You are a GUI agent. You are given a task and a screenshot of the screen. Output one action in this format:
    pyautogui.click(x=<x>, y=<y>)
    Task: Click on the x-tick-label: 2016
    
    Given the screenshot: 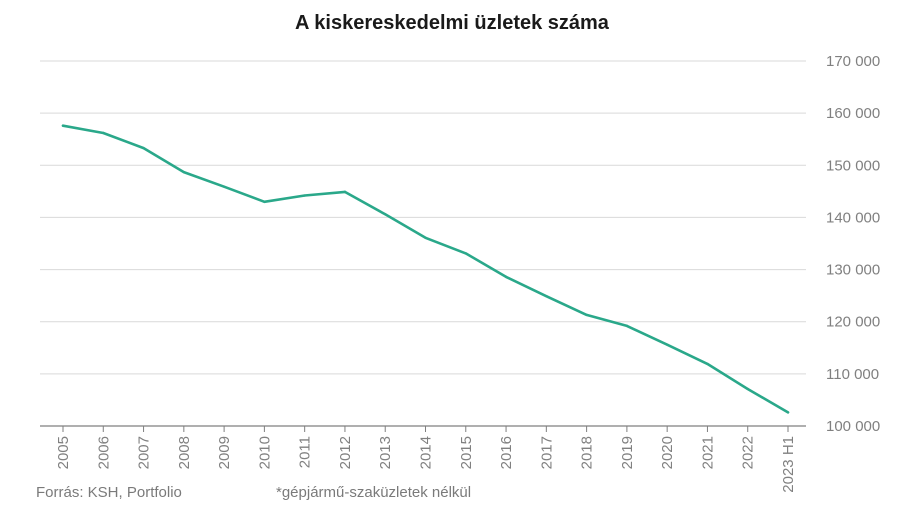 What is the action you would take?
    pyautogui.click(x=506, y=452)
    